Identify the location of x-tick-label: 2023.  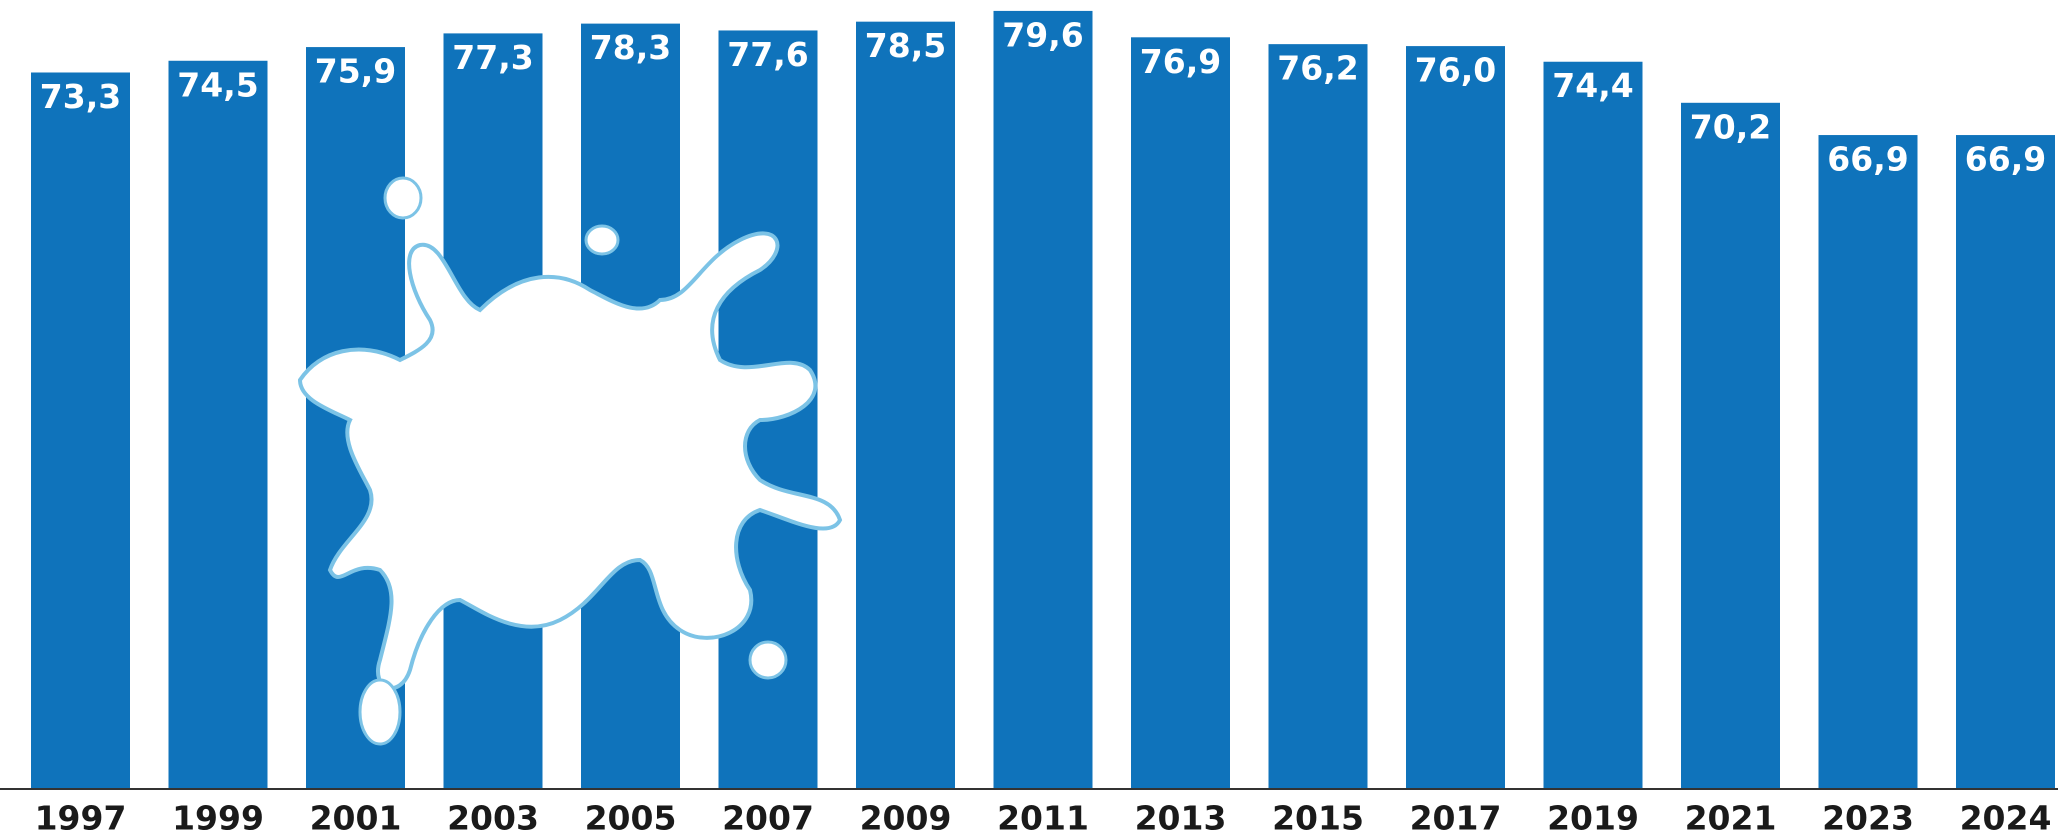
(1868, 818).